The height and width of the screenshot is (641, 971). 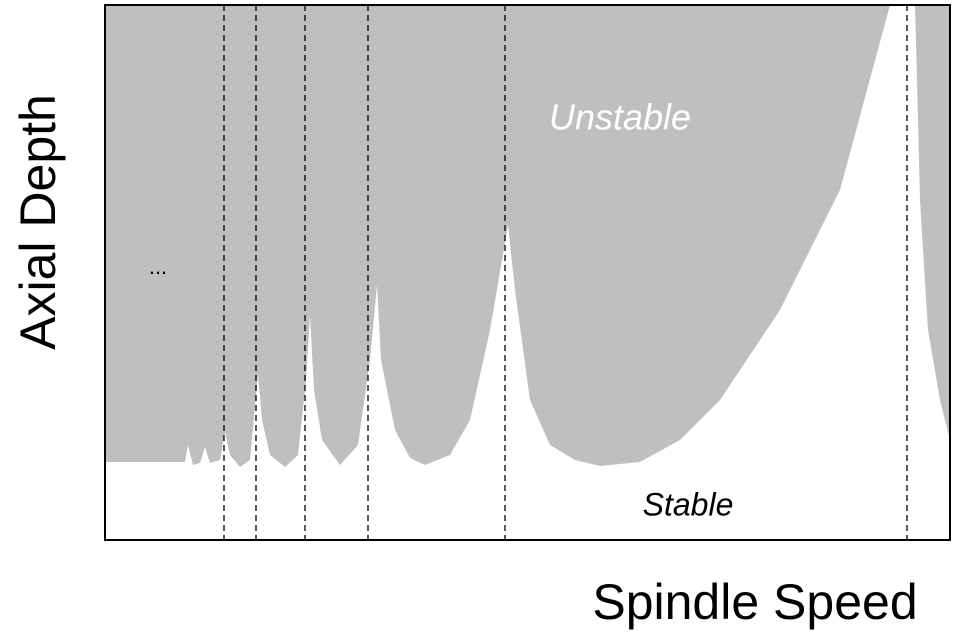 What do you see at coordinates (688, 504) in the screenshot?
I see `stable-label: Stable` at bounding box center [688, 504].